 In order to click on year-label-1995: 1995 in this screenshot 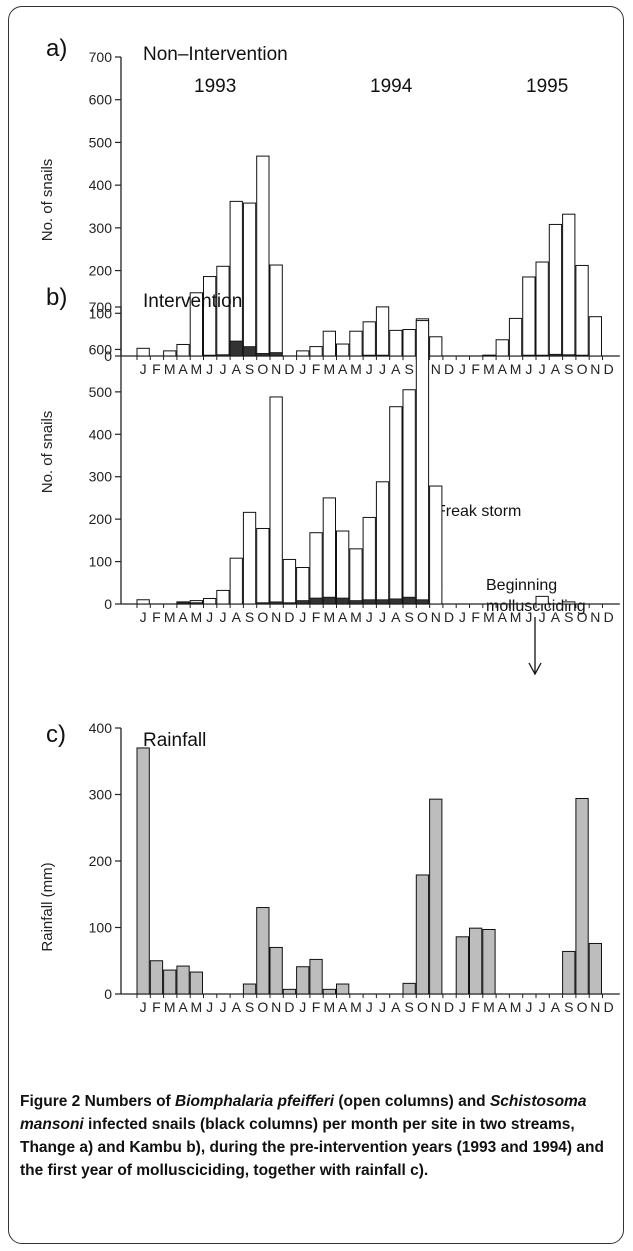, I will do `click(547, 86)`.